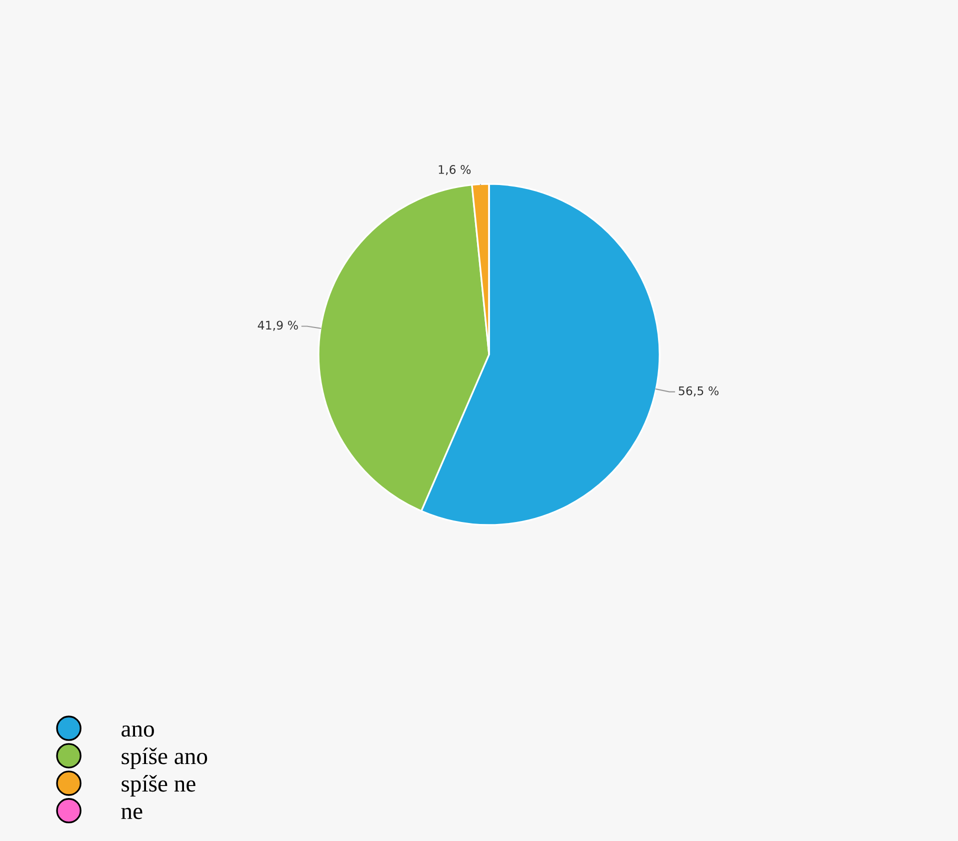 The height and width of the screenshot is (841, 958). What do you see at coordinates (698, 391) in the screenshot?
I see `data-label: 56,5 %` at bounding box center [698, 391].